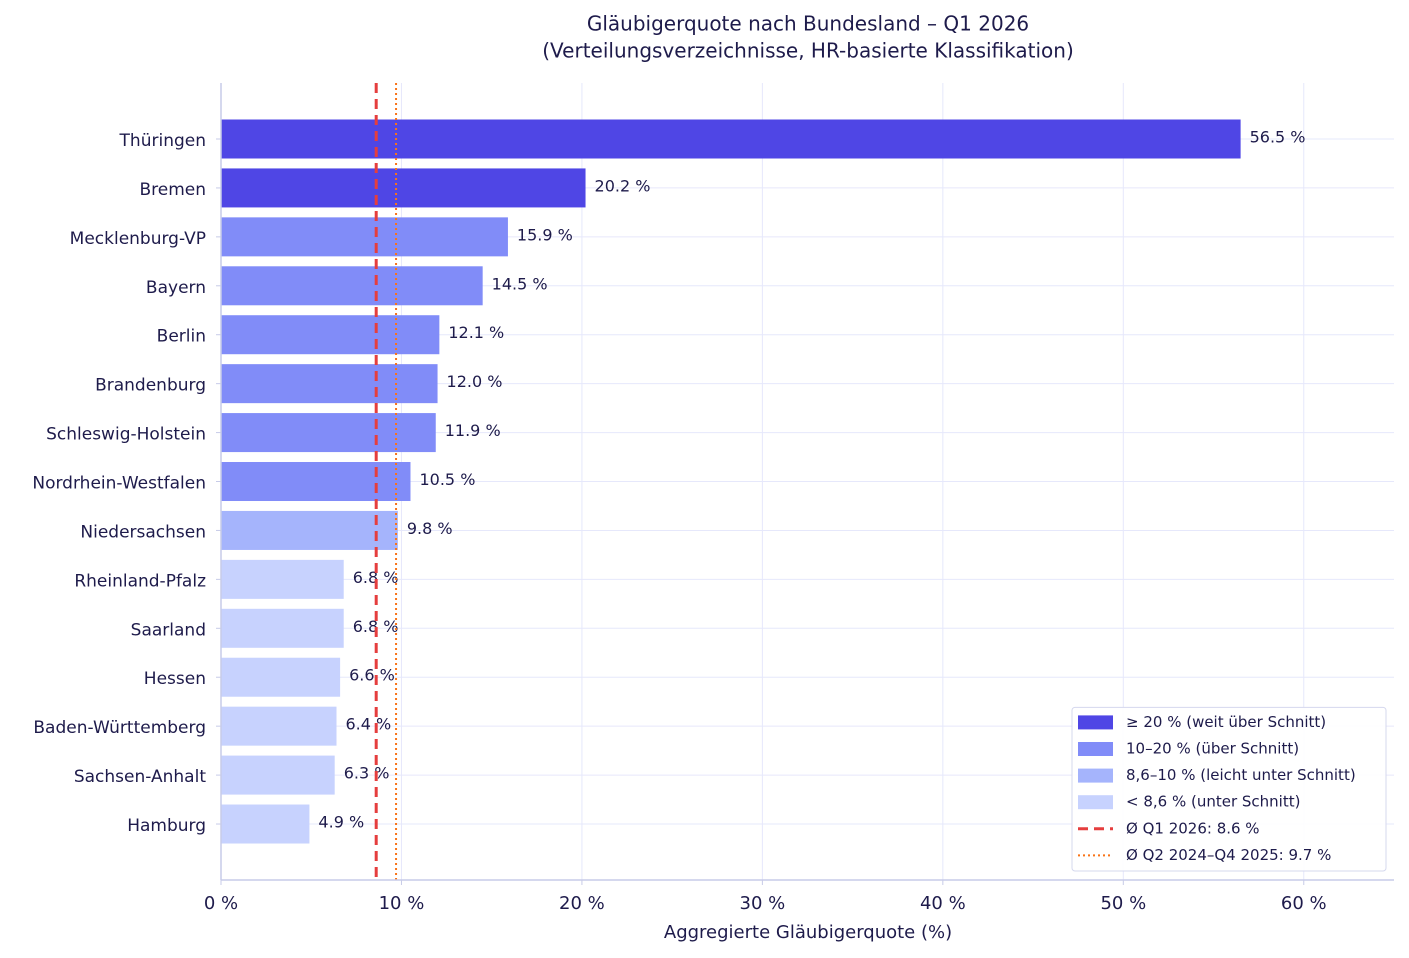 The height and width of the screenshot is (958, 1409). Describe the element at coordinates (808, 24) in the screenshot. I see `chart-title: Gläubigerquote nach Bundesland – Q1 2026` at that location.